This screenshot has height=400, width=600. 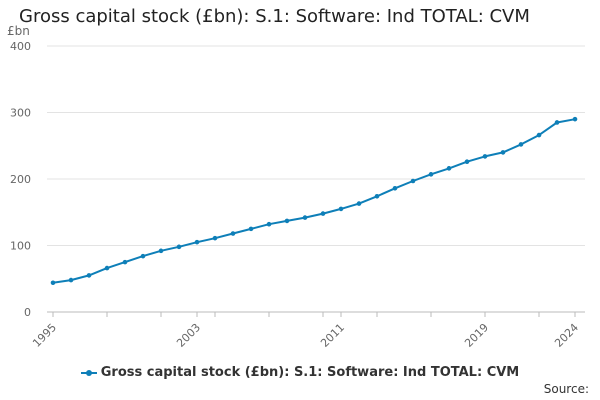 I want to click on y-tick-label: 200, so click(x=20, y=179).